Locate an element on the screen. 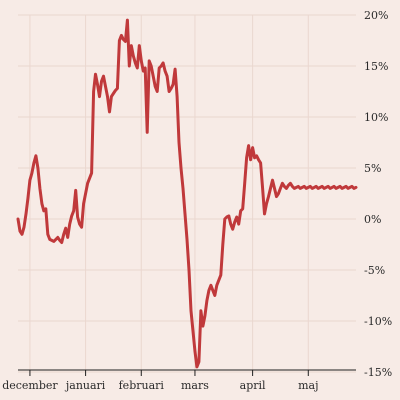 This screenshot has height=400, width=400. y-tick-label: 15% is located at coordinates (376, 66).